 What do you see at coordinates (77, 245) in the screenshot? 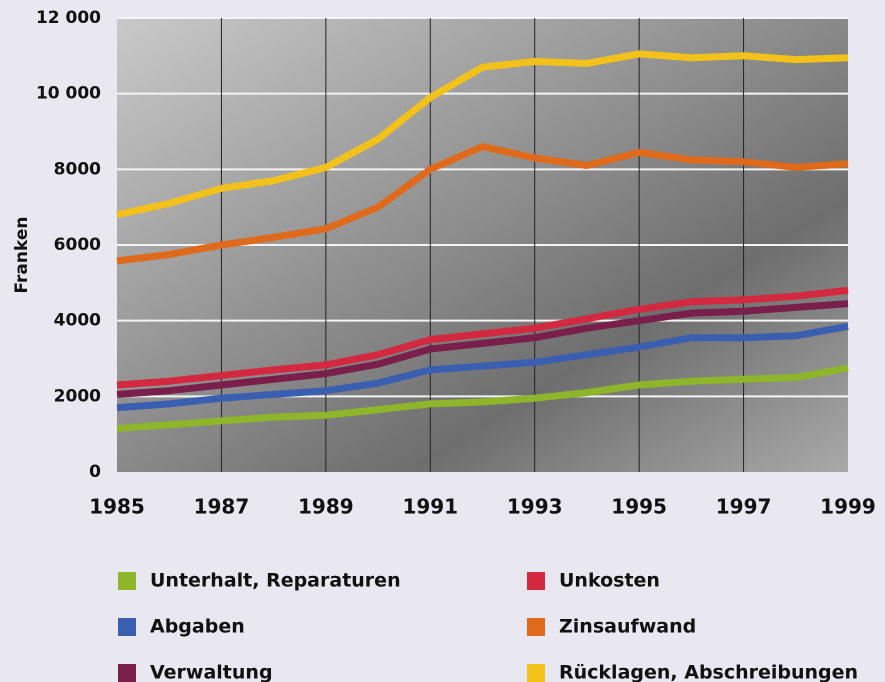
I see `y-tick-label: 6000` at bounding box center [77, 245].